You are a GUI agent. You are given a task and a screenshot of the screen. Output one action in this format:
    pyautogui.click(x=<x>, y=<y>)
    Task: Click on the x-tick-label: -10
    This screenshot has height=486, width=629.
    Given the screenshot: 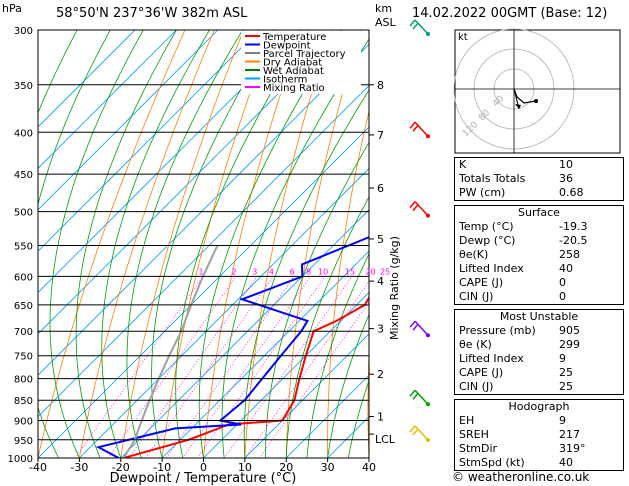 What is the action you would take?
    pyautogui.click(x=162, y=467)
    